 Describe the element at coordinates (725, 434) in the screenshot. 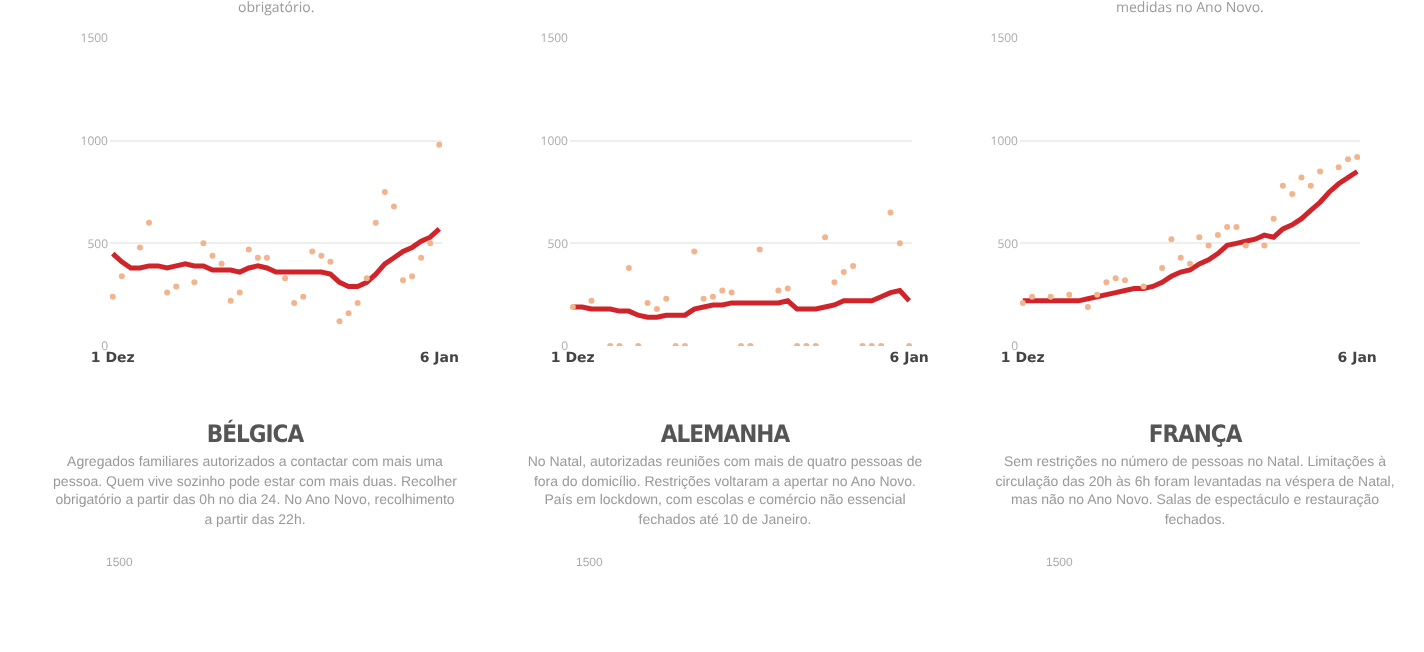

I see `text: ALEMANHA` at that location.